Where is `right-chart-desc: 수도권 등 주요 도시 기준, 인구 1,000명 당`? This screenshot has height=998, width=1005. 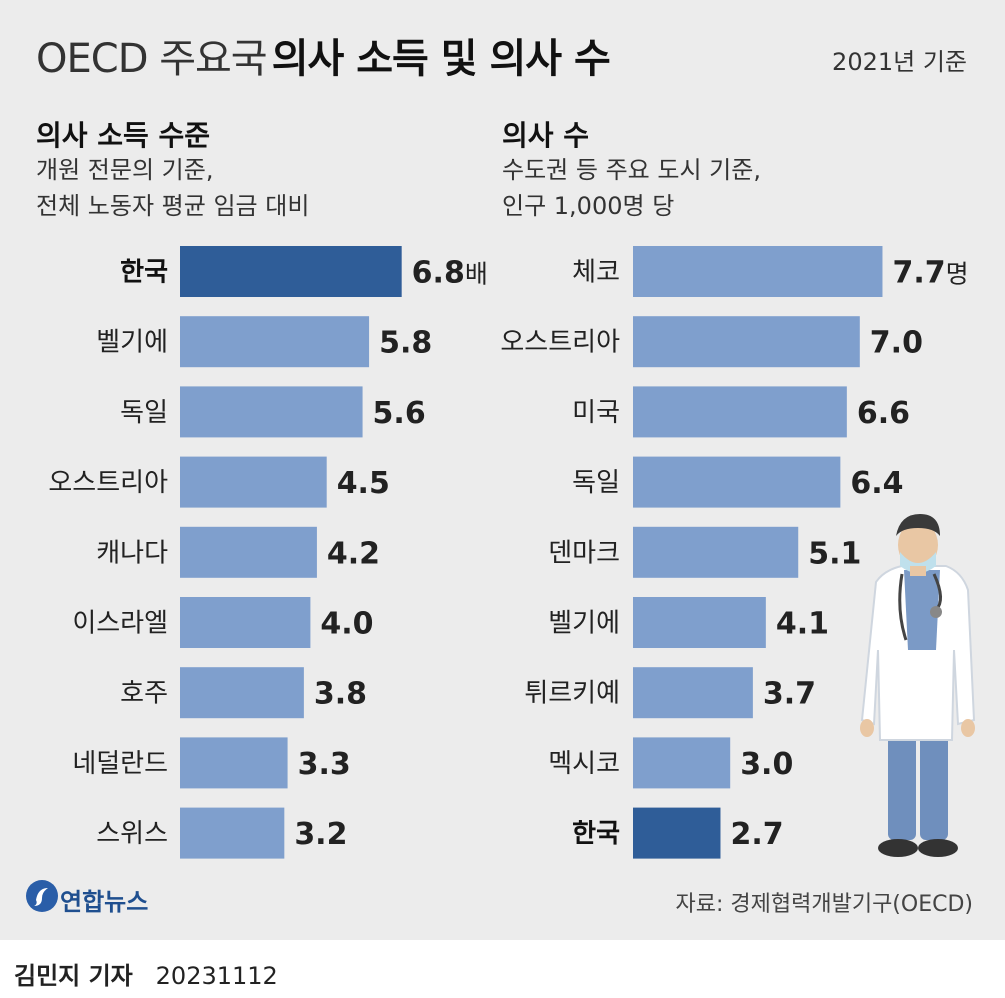
right-chart-desc: 수도권 등 주요 도시 기준, 인구 1,000명 당 is located at coordinates (631, 188).